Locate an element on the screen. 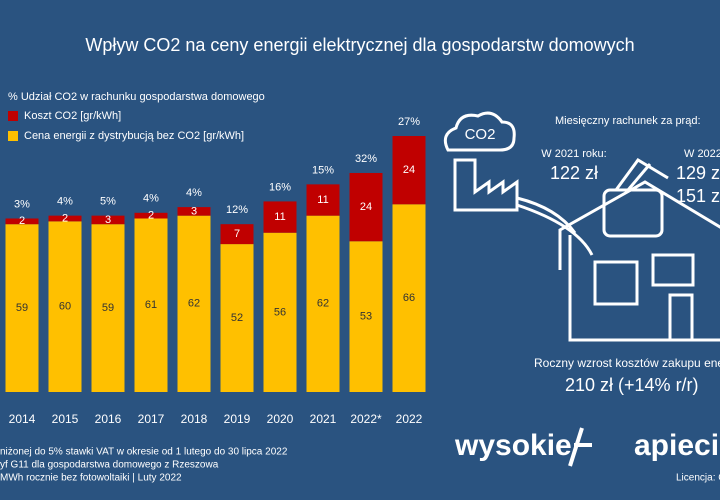 This screenshot has width=720, height=500. data-label: 66 is located at coordinates (409, 298).